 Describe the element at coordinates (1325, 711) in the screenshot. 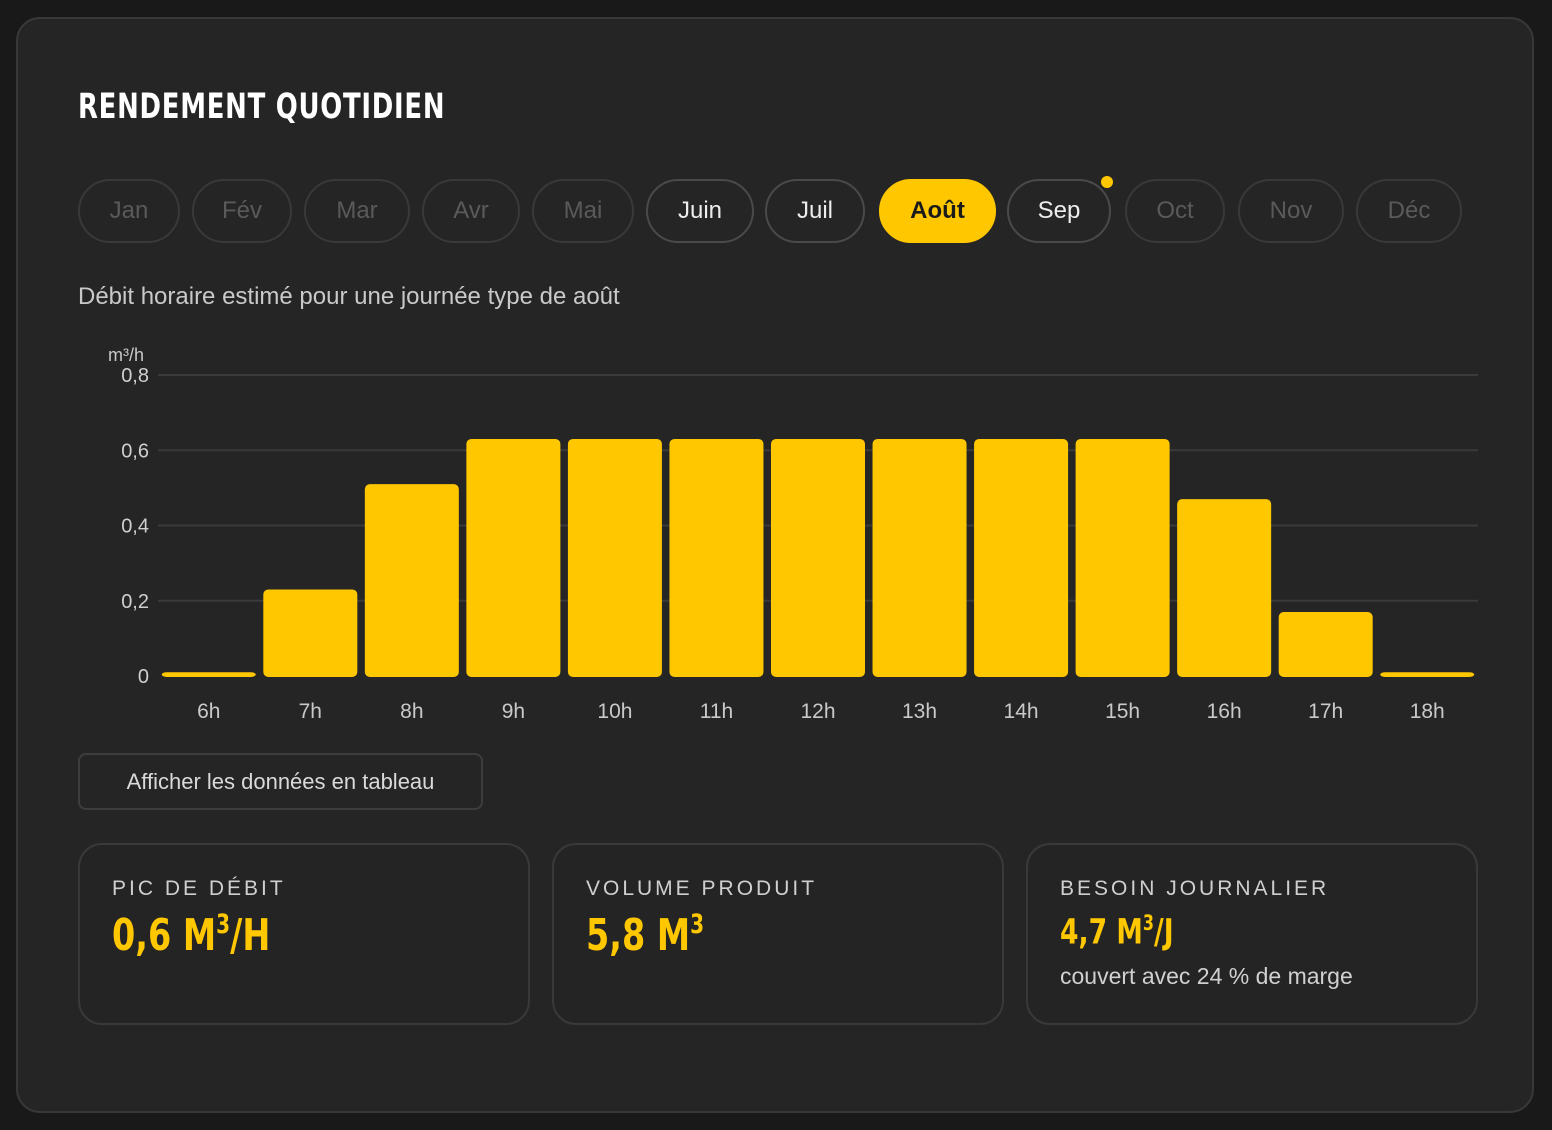

I see `x-tick-label: 17h` at that location.